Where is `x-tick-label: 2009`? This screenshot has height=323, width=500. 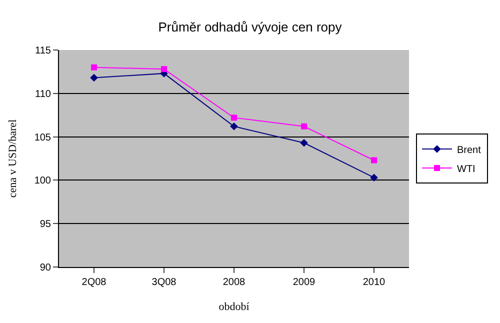 x-tick-label: 2009 is located at coordinates (304, 282).